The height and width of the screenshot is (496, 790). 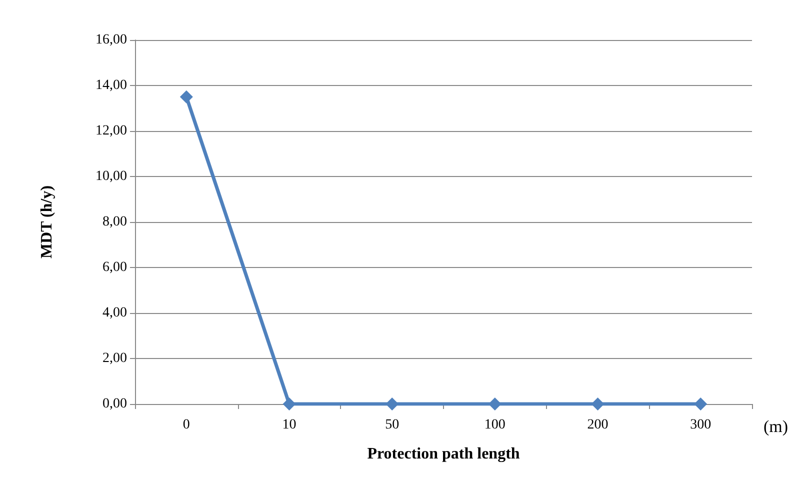 I want to click on y-tick-label: 2,00, so click(x=114, y=358).